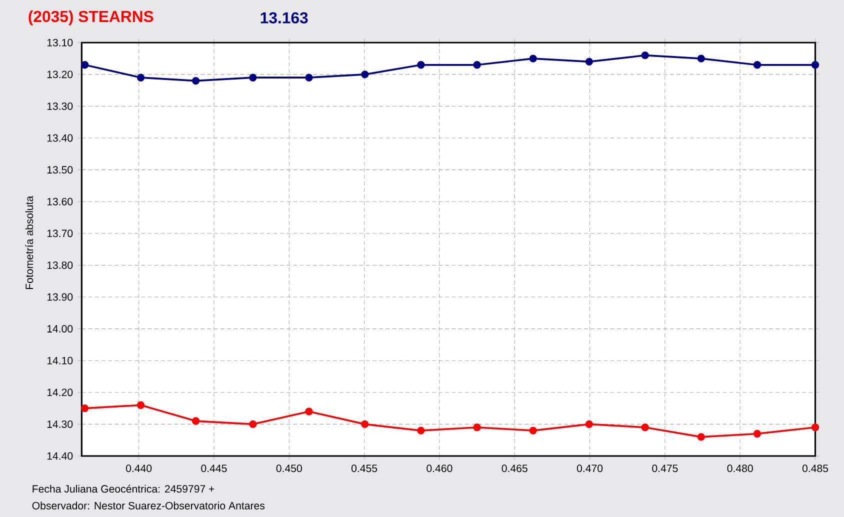  I want to click on x-tick-label: 0.480, so click(740, 468).